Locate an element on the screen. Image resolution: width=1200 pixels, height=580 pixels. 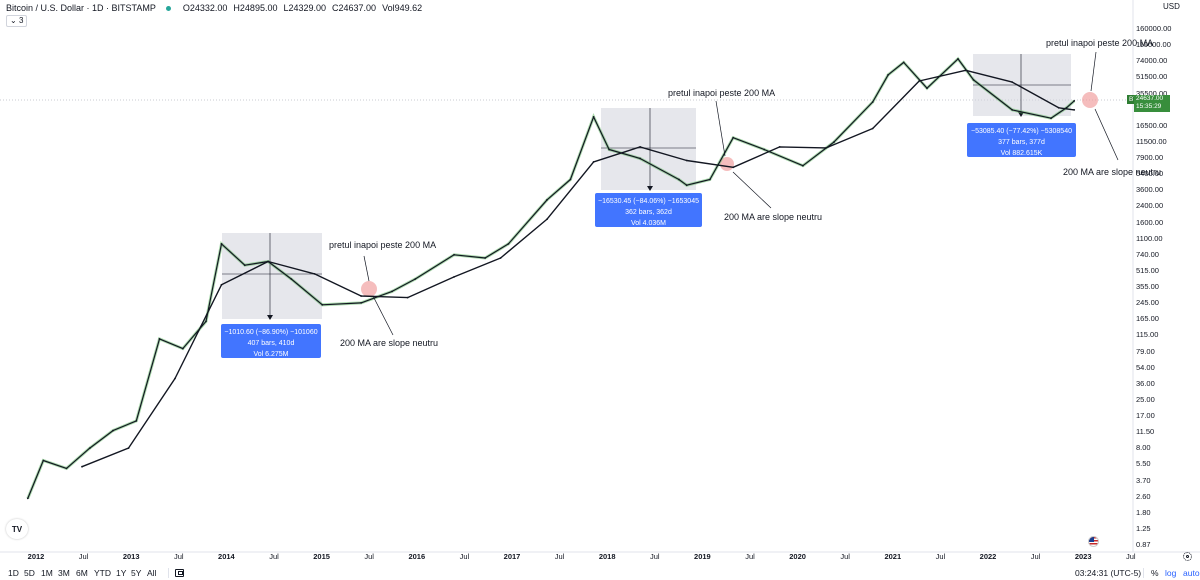
percent-scale-toggle: % is located at coordinates (1155, 573).